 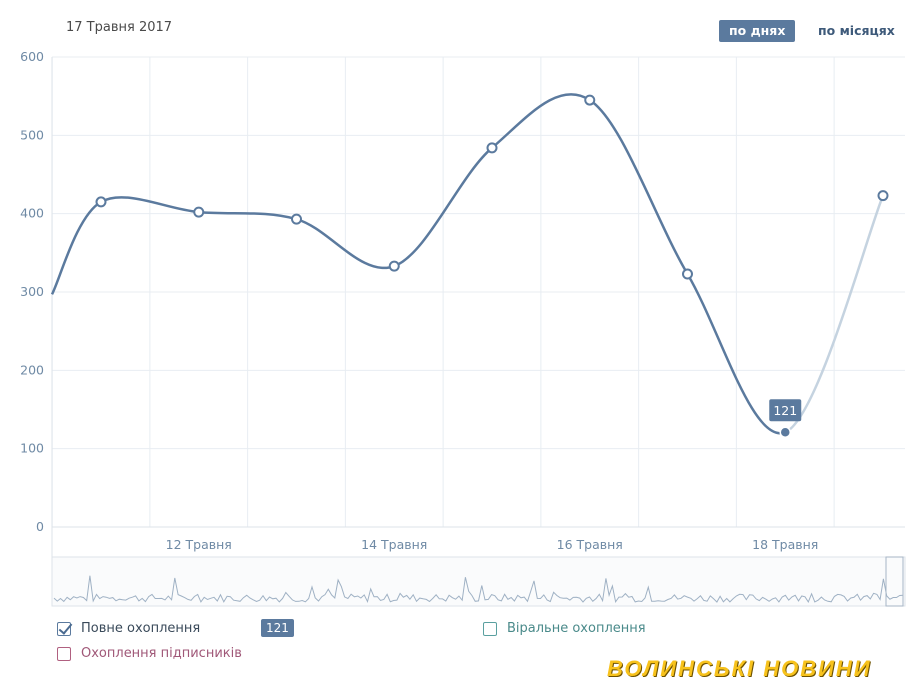 What do you see at coordinates (199, 544) in the screenshot?
I see `x-tick-label: 12 Травня` at bounding box center [199, 544].